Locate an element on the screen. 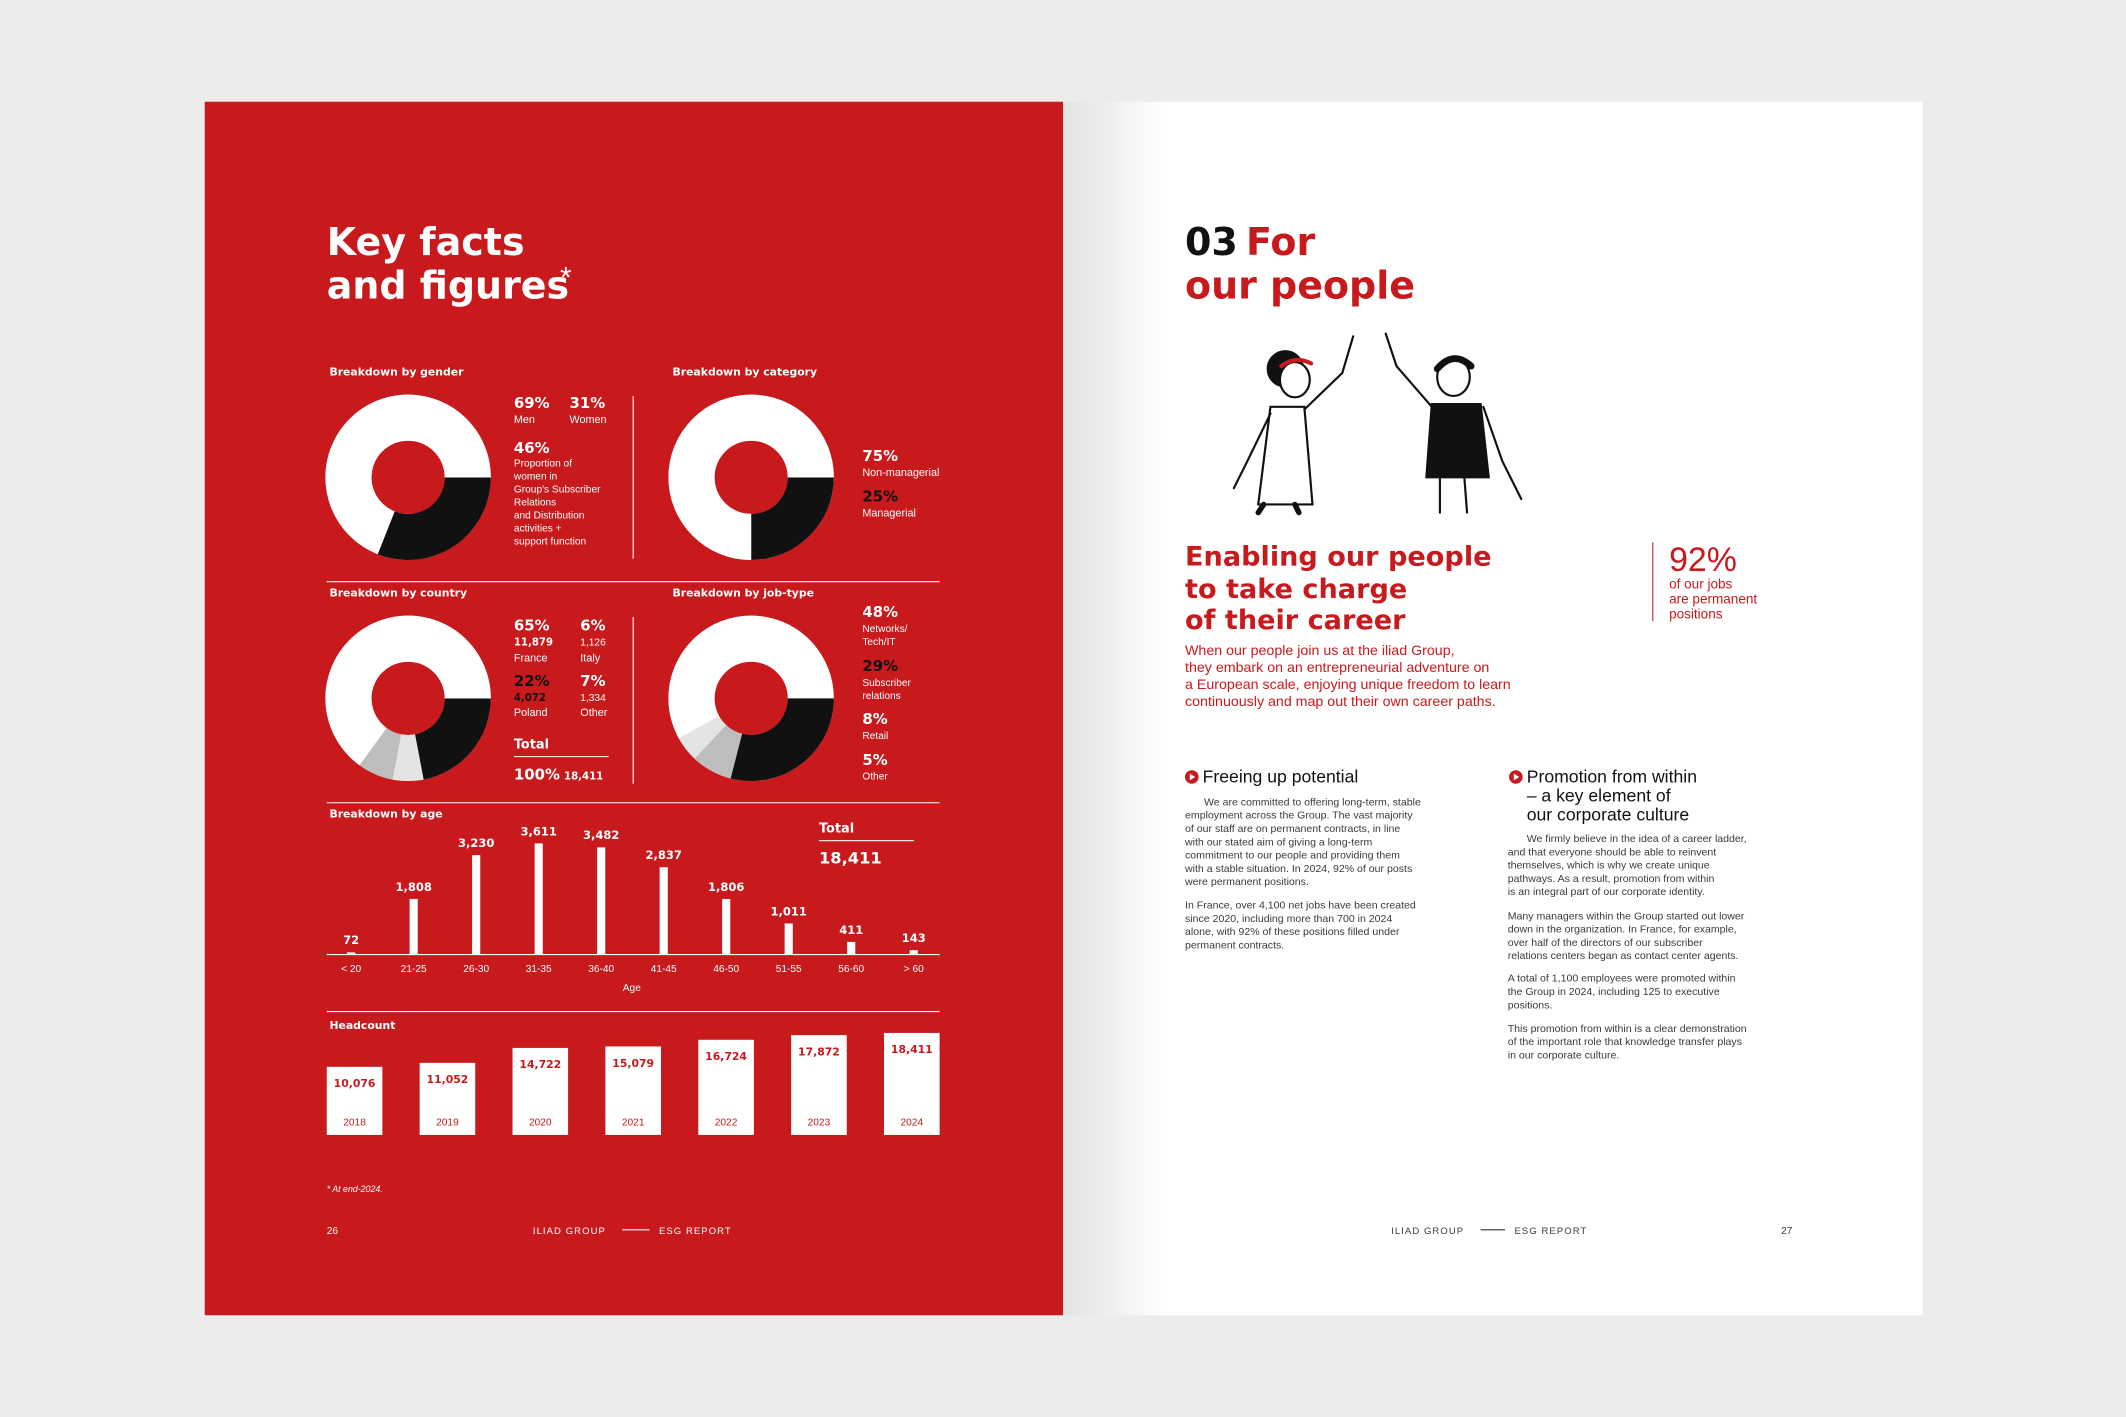  x-tick-label: 56-60 is located at coordinates (851, 969).